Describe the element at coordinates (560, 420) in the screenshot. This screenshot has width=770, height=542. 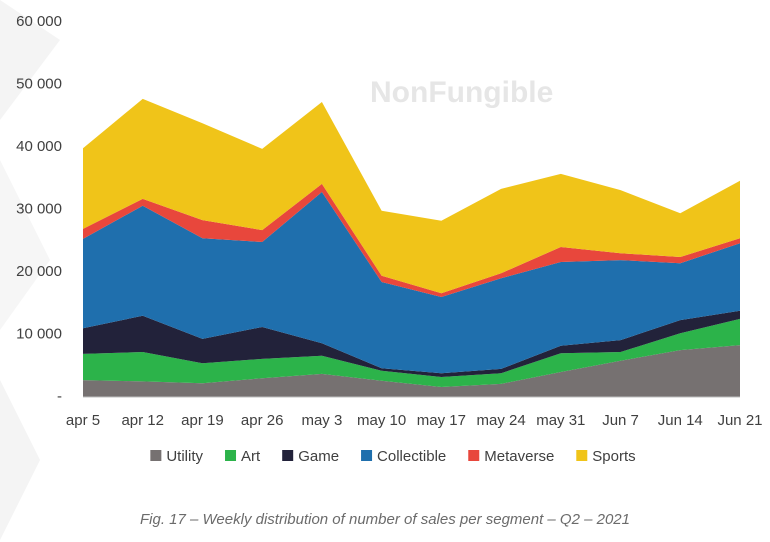
I see `x-tick-label: may 31` at that location.